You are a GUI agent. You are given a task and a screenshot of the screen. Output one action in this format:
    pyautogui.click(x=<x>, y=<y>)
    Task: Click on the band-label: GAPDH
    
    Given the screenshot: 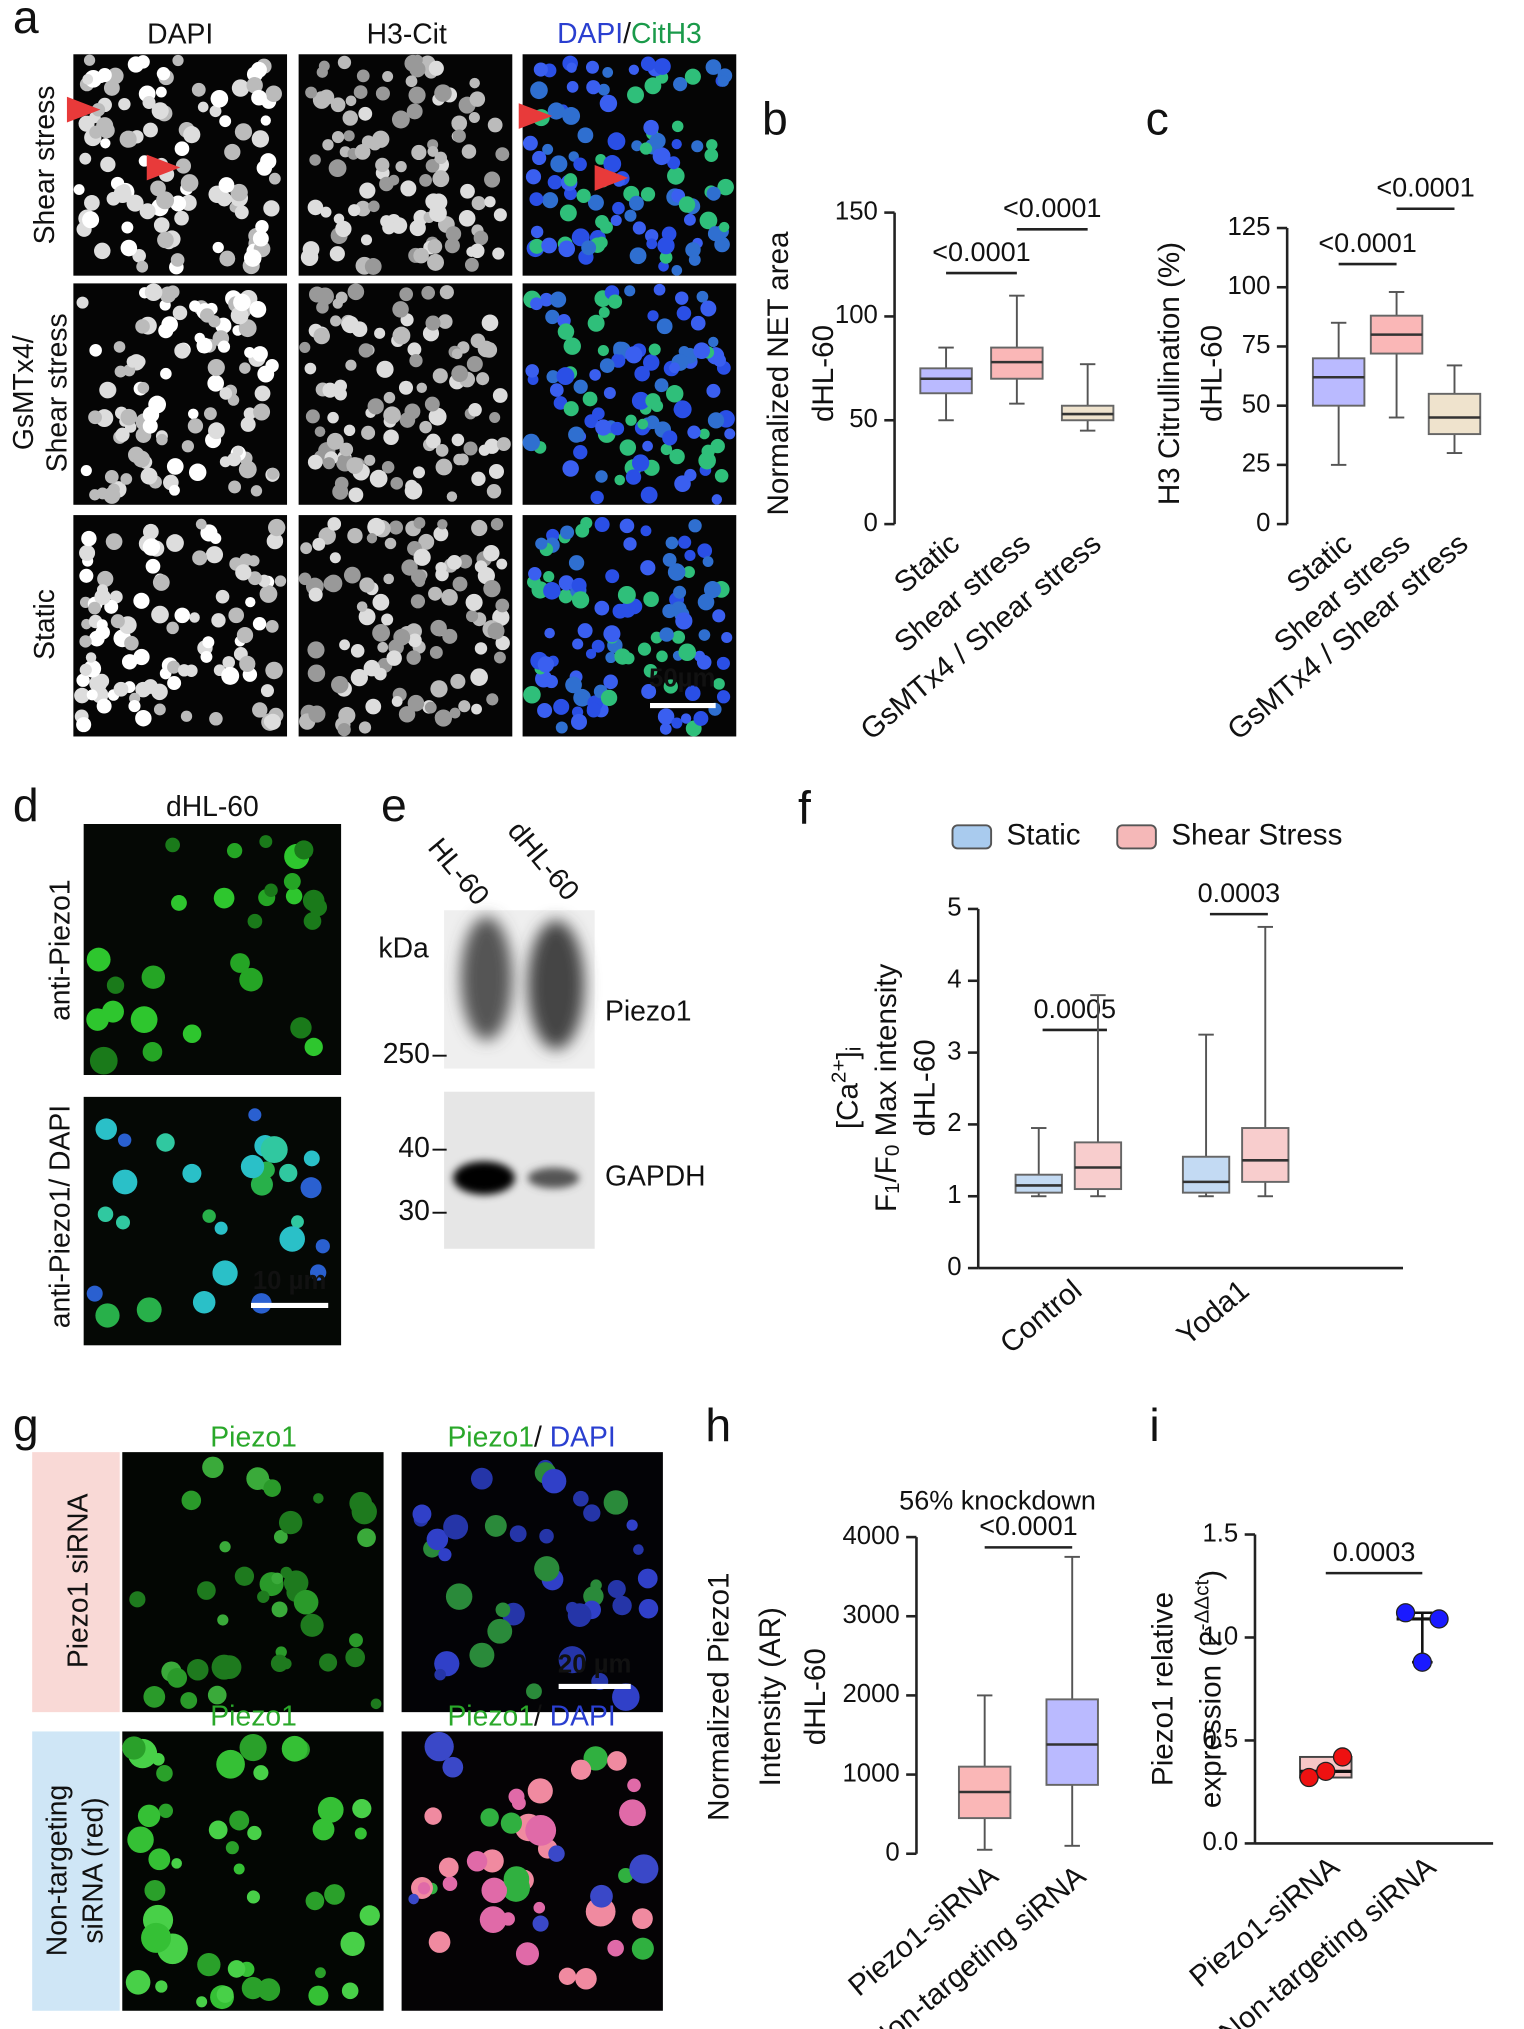 What is the action you would take?
    pyautogui.click(x=655, y=1175)
    